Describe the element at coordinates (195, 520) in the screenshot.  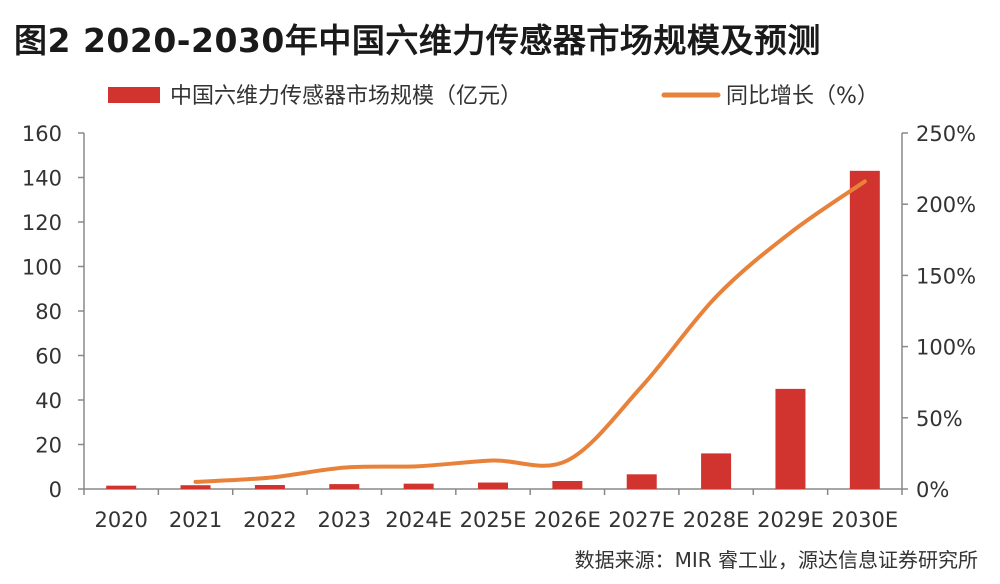
I see `x-tick-label: 2021` at that location.